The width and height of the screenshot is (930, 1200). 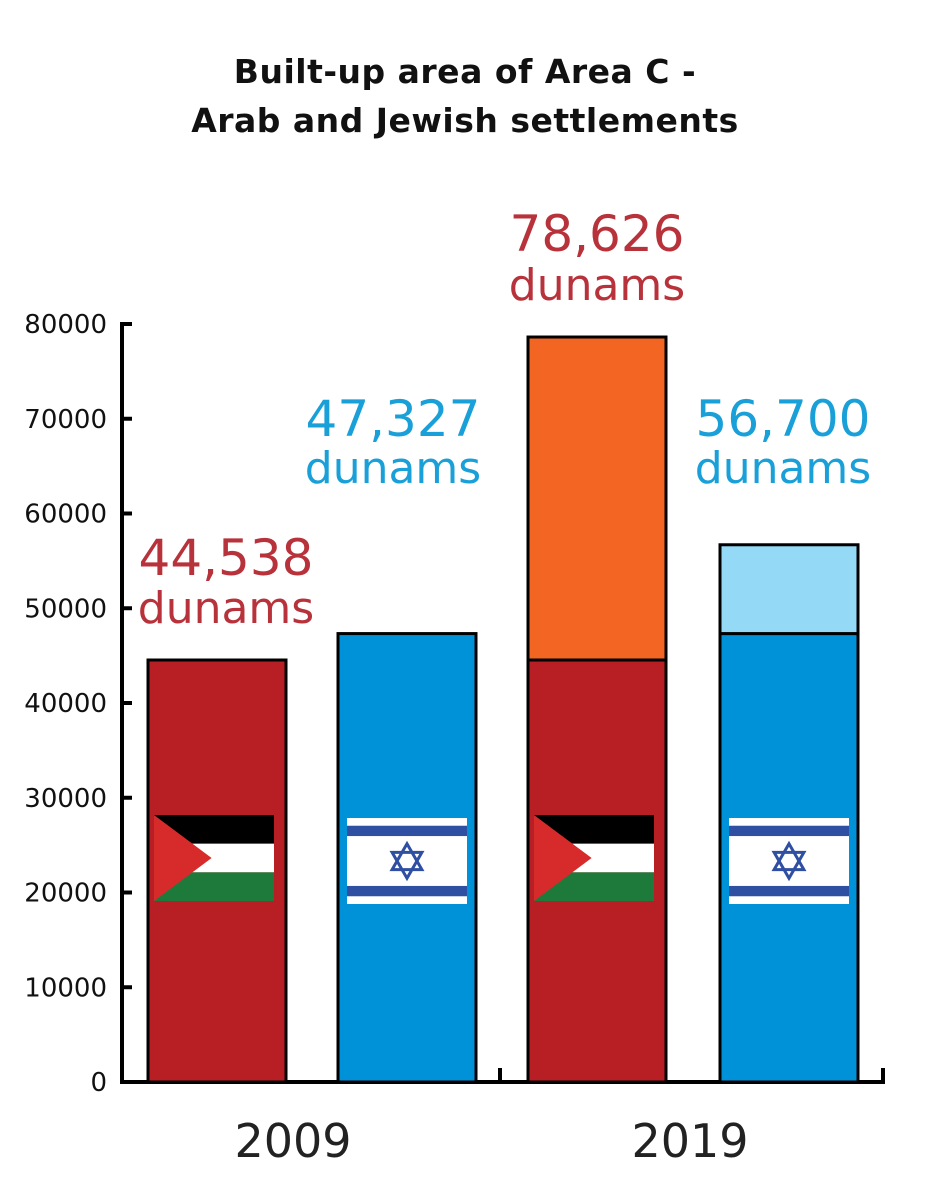 I want to click on chart-title-line-1: Built-up area of Area C -, so click(x=465, y=71).